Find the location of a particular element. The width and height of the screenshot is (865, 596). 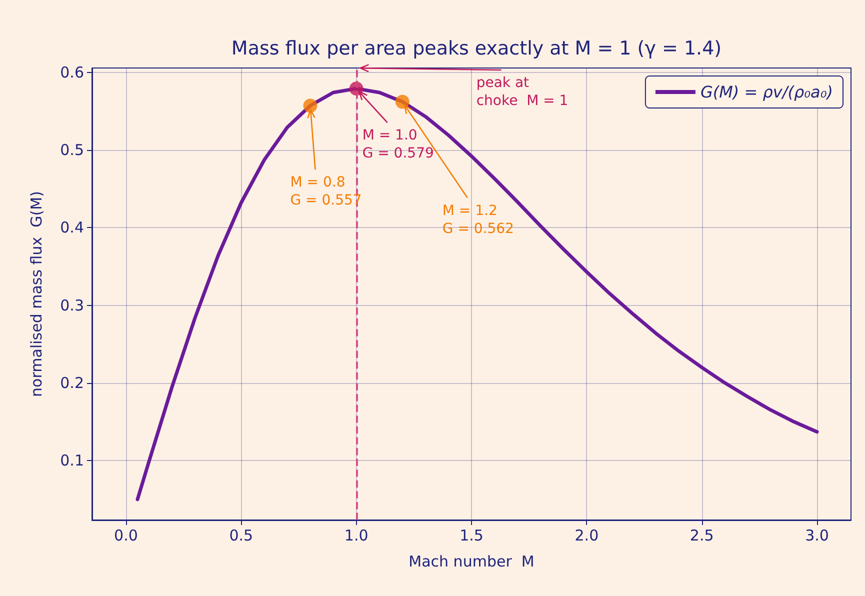

y-tick-label: 0.3 is located at coordinates (72, 305).